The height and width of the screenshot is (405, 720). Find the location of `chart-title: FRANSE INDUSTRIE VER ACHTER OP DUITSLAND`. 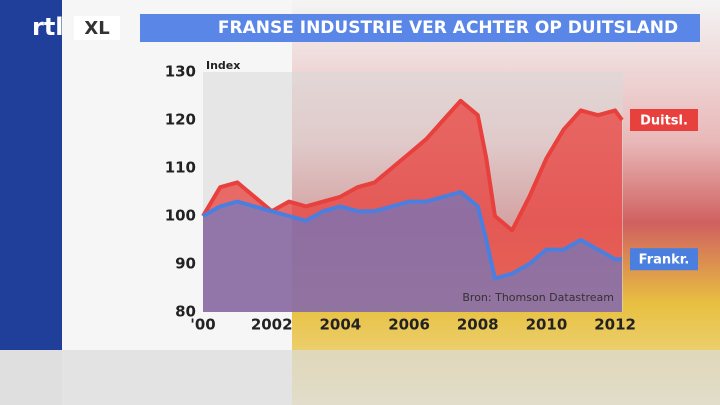

chart-title: FRANSE INDUSTRIE VER ACHTER OP DUITSLAND is located at coordinates (448, 28).